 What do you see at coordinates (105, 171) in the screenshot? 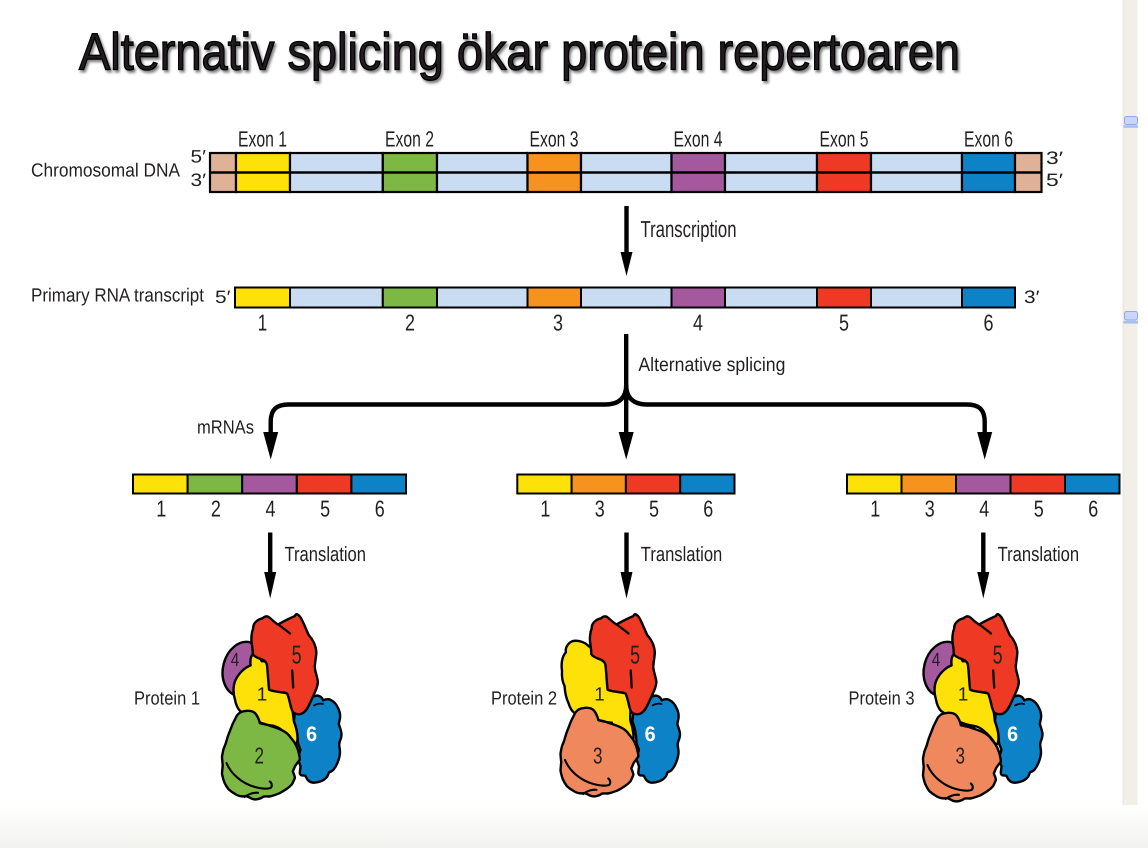
I see `svg-text: Chromosomal DNA` at bounding box center [105, 171].